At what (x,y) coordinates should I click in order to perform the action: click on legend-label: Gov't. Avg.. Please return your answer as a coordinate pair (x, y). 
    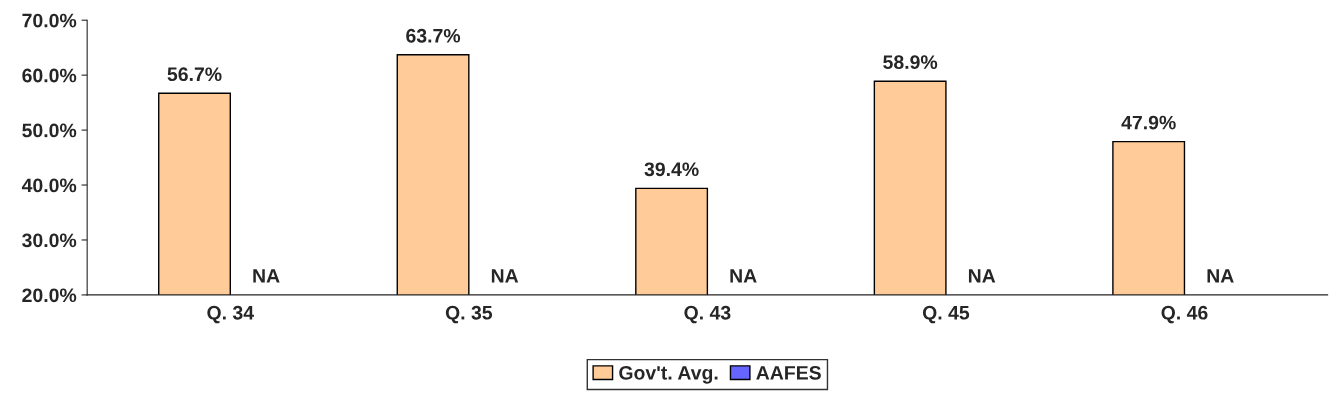
    Looking at the image, I should click on (668, 374).